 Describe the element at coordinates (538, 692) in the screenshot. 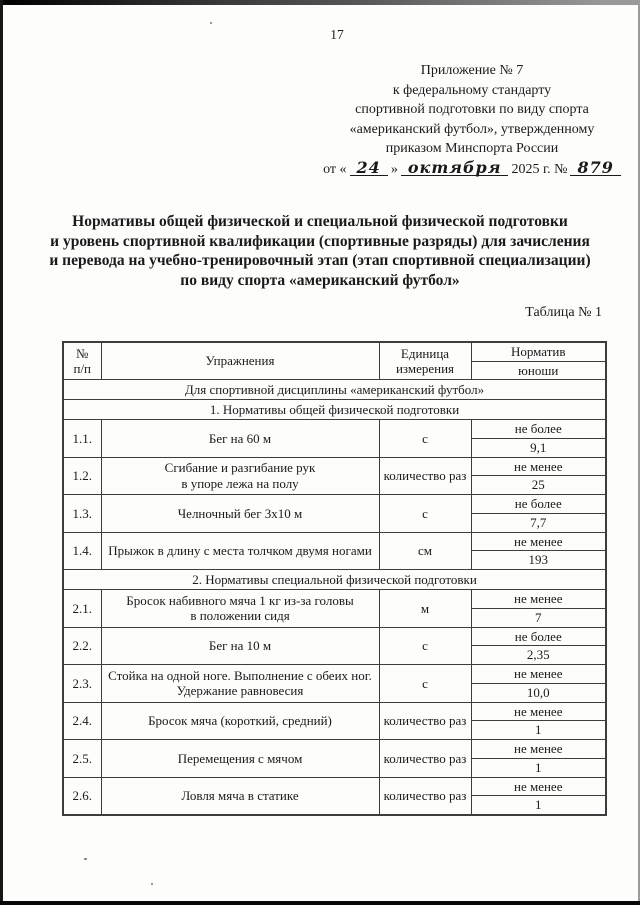

I see `norm-value: 10,0` at that location.